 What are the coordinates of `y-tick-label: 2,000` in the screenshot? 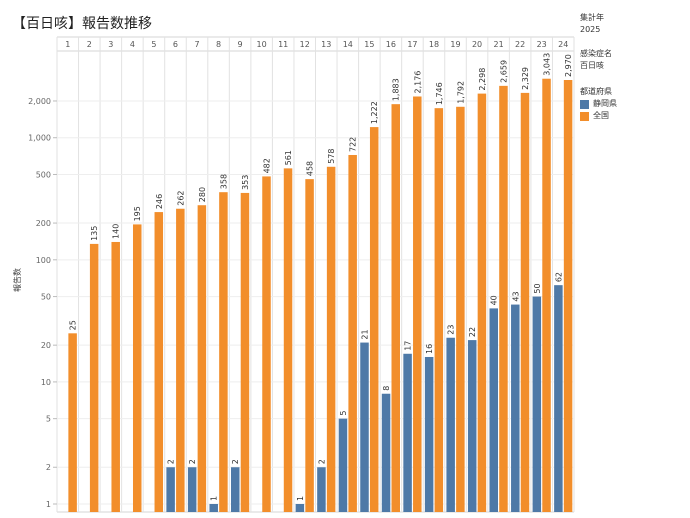 It's located at (39, 101).